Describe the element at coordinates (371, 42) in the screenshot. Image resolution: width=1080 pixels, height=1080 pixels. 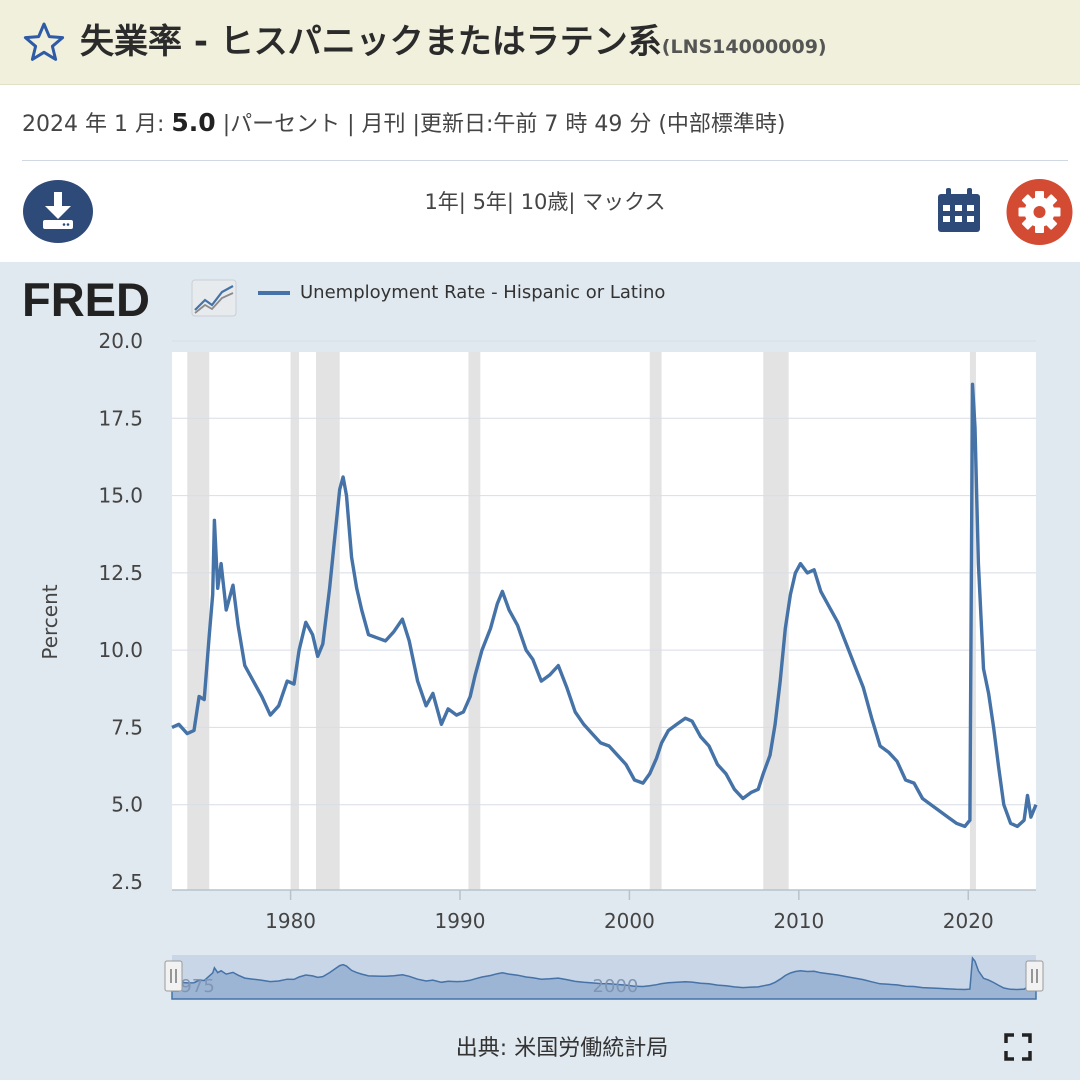
I see `series-title: 失業率 - ヒスパニックまたはラテン系` at that location.